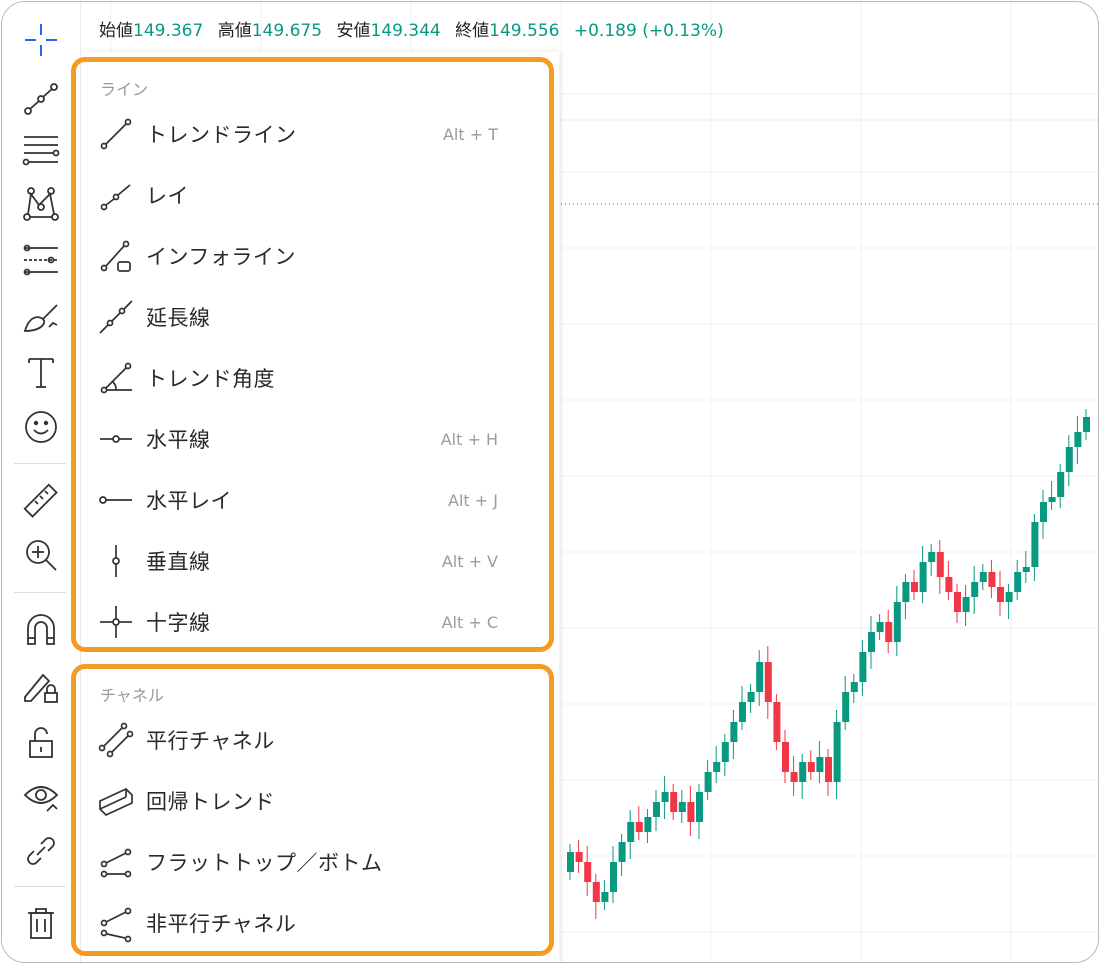 This screenshot has width=1100, height=964. I want to click on prediction-icon, so click(41, 260).